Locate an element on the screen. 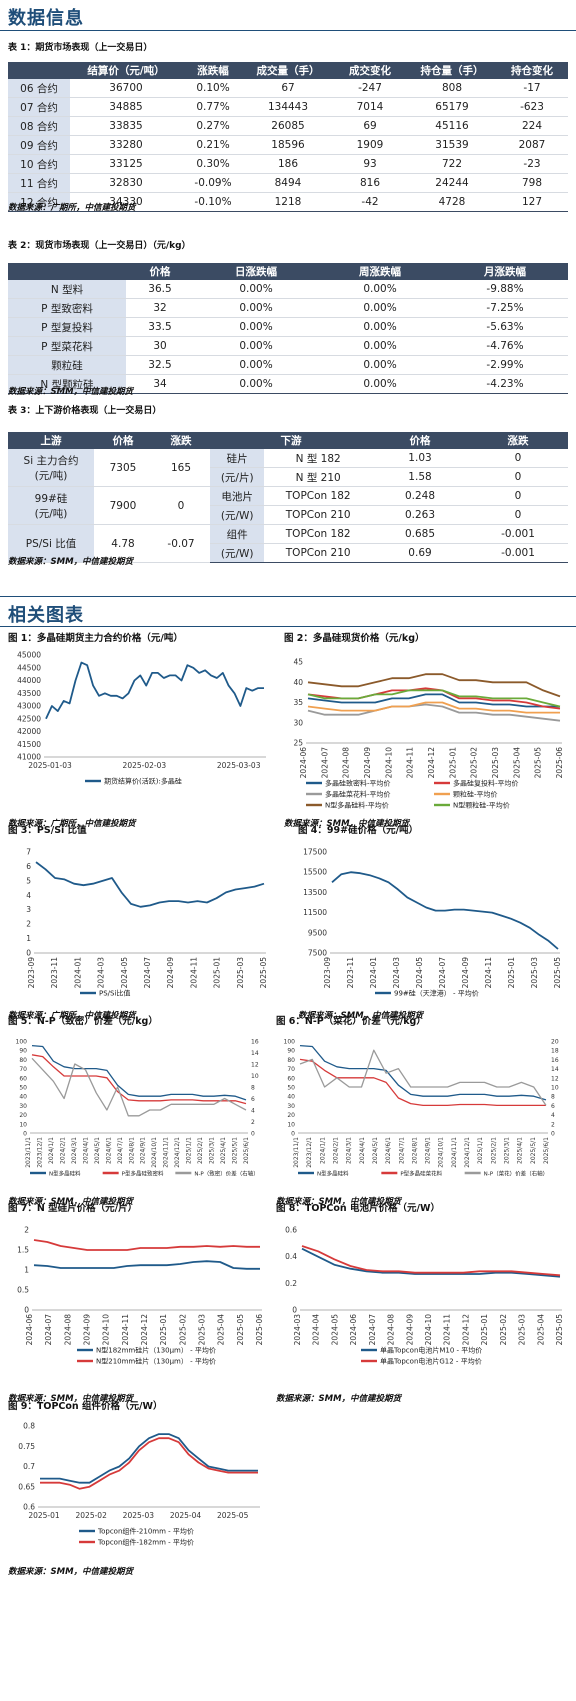 This screenshot has width=576, height=1701. table2-caption: 表 2：现货市场表现（上一交易日）（元/kg） is located at coordinates (99, 246).